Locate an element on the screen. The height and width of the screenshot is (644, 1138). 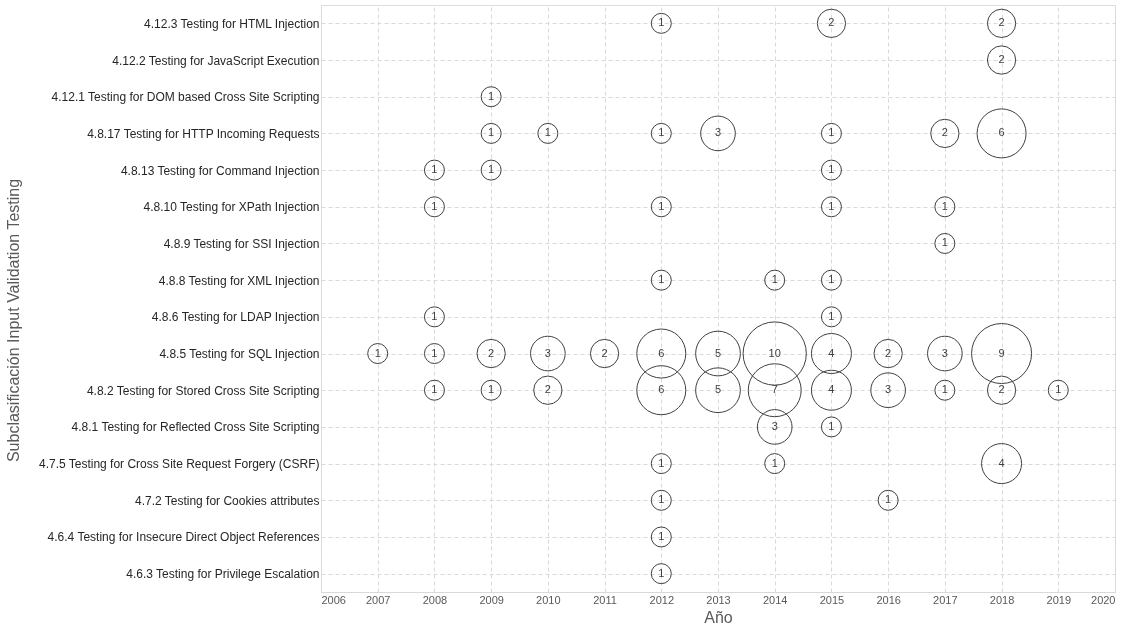
y-tick-label: 4.8.17 Testing for HTTP Incoming Requests is located at coordinates (203, 133).